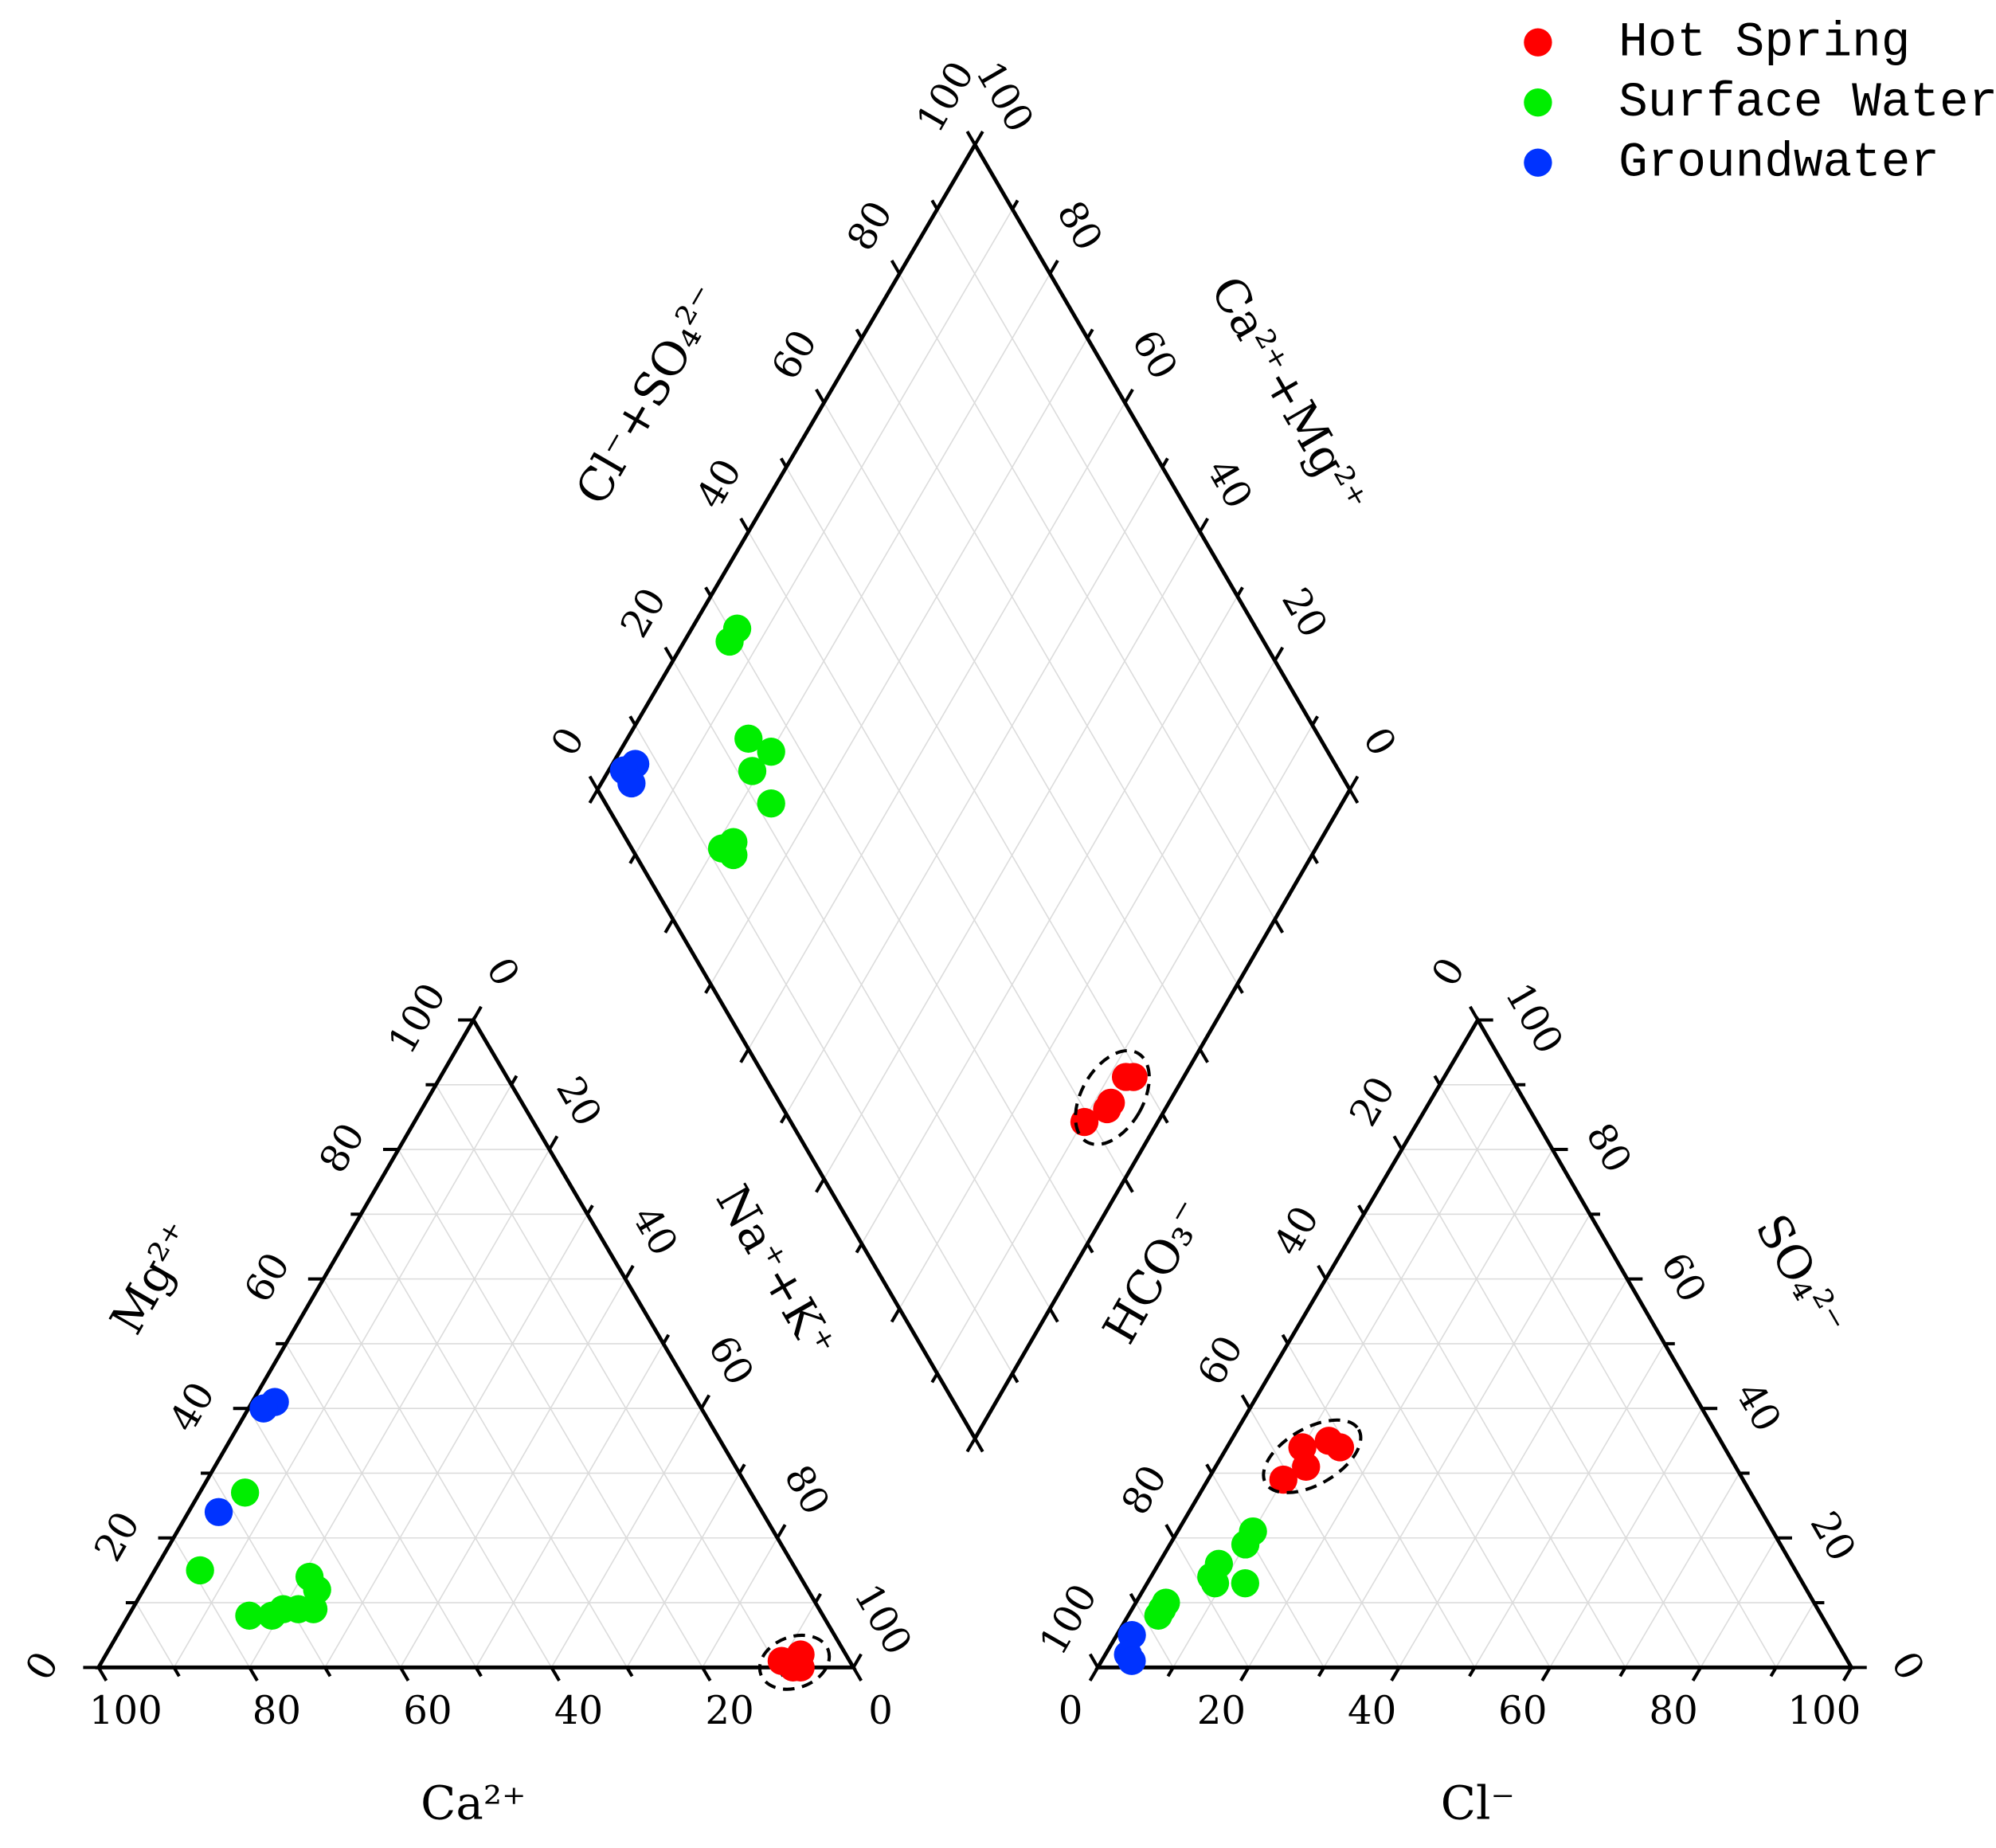  What do you see at coordinates (1764, 42) in the screenshot?
I see `legend-label: Hot Spring` at bounding box center [1764, 42].